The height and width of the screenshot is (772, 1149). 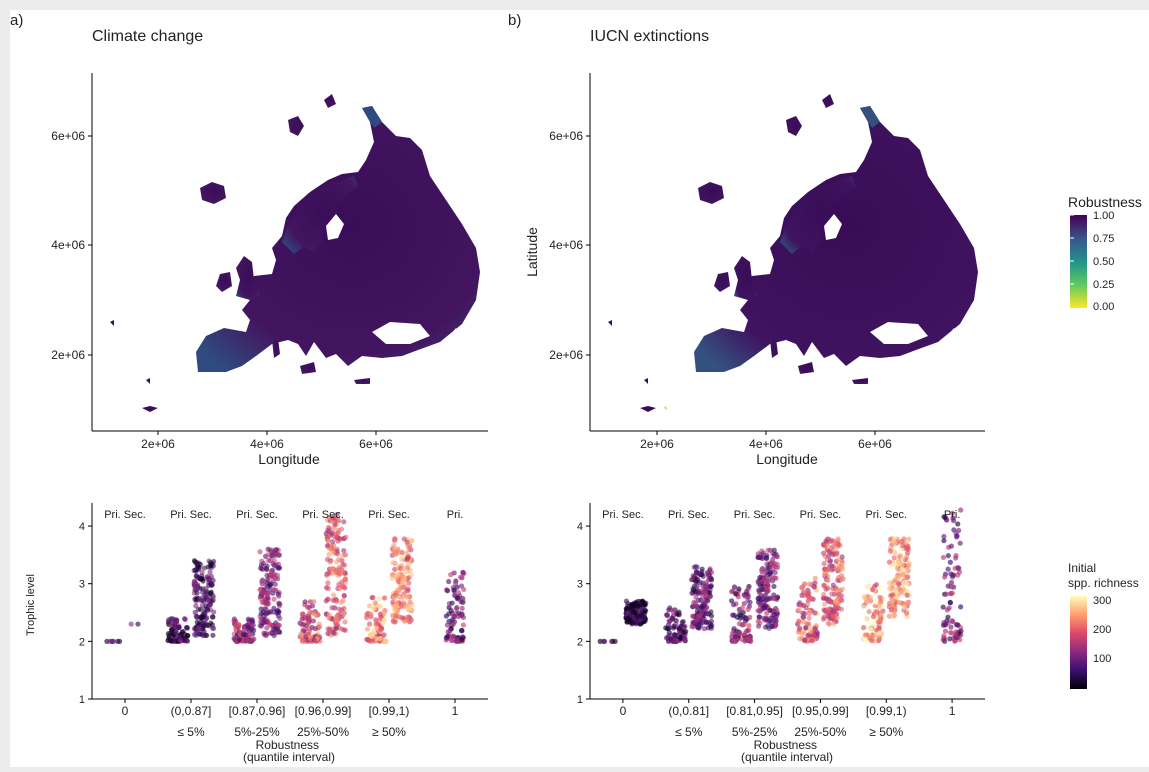 What do you see at coordinates (1078, 642) in the screenshot?
I see `richness-colorbar` at bounding box center [1078, 642].